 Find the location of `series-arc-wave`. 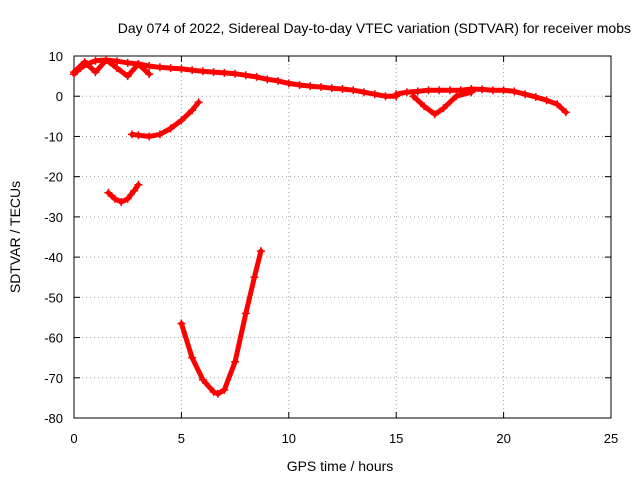

series-arc-wave is located at coordinates (112, 68).